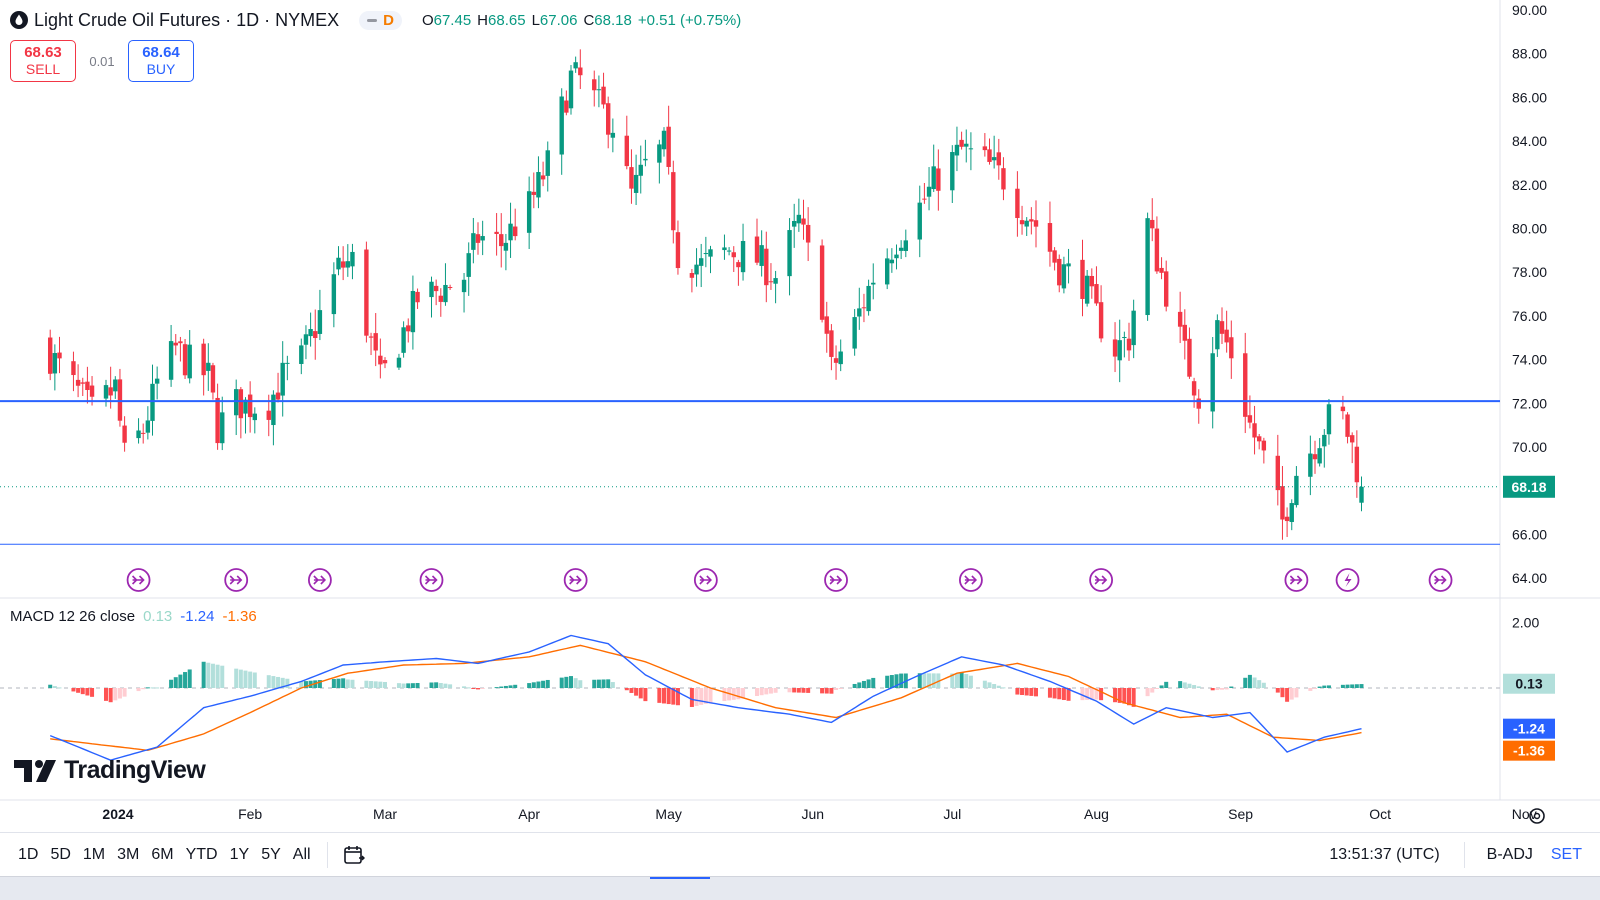 This screenshot has height=900, width=1600. Describe the element at coordinates (60, 854) in the screenshot. I see `range-5d: 5D` at that location.